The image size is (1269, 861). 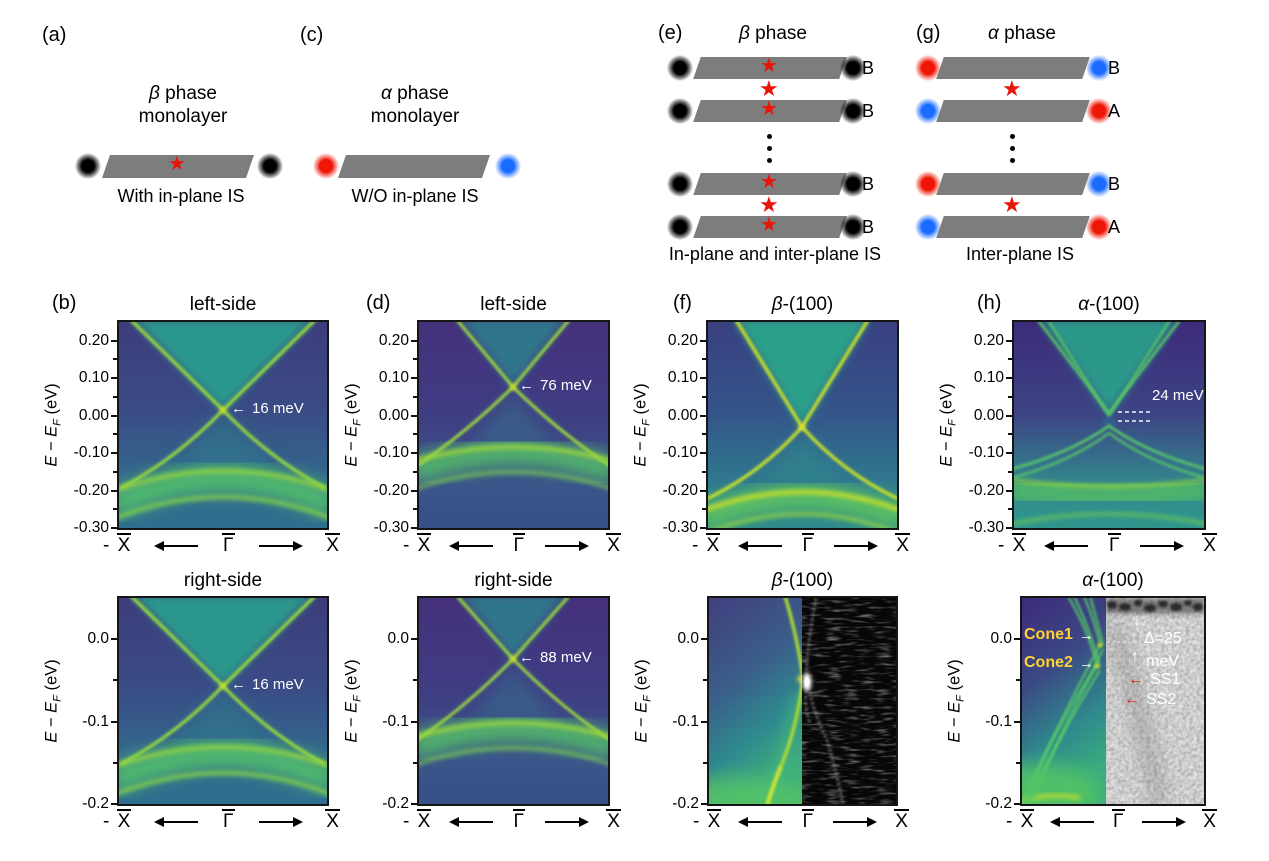 What do you see at coordinates (1059, 663) in the screenshot?
I see `cone2-annotation: Cone2 →` at bounding box center [1059, 663].